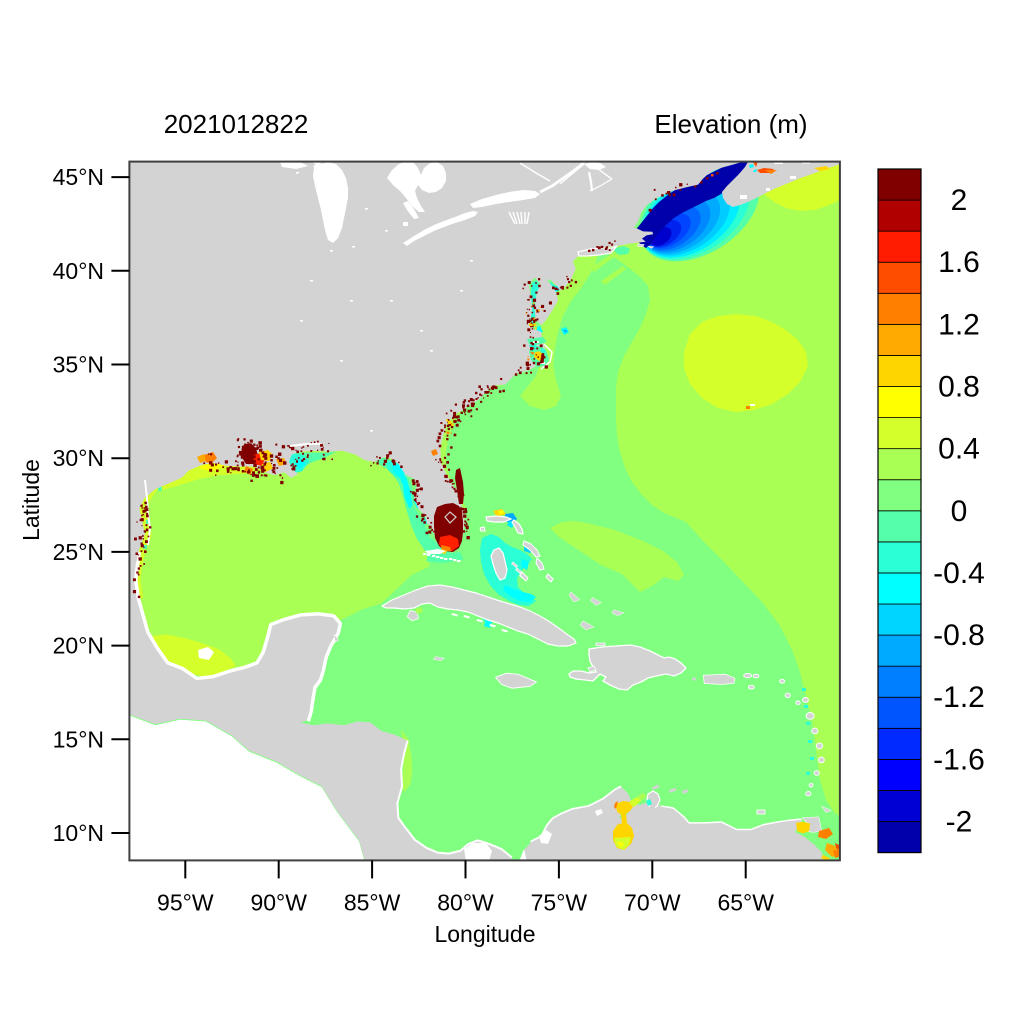 The height and width of the screenshot is (1029, 1024). I want to click on svg-text: 10°N, so click(78, 833).